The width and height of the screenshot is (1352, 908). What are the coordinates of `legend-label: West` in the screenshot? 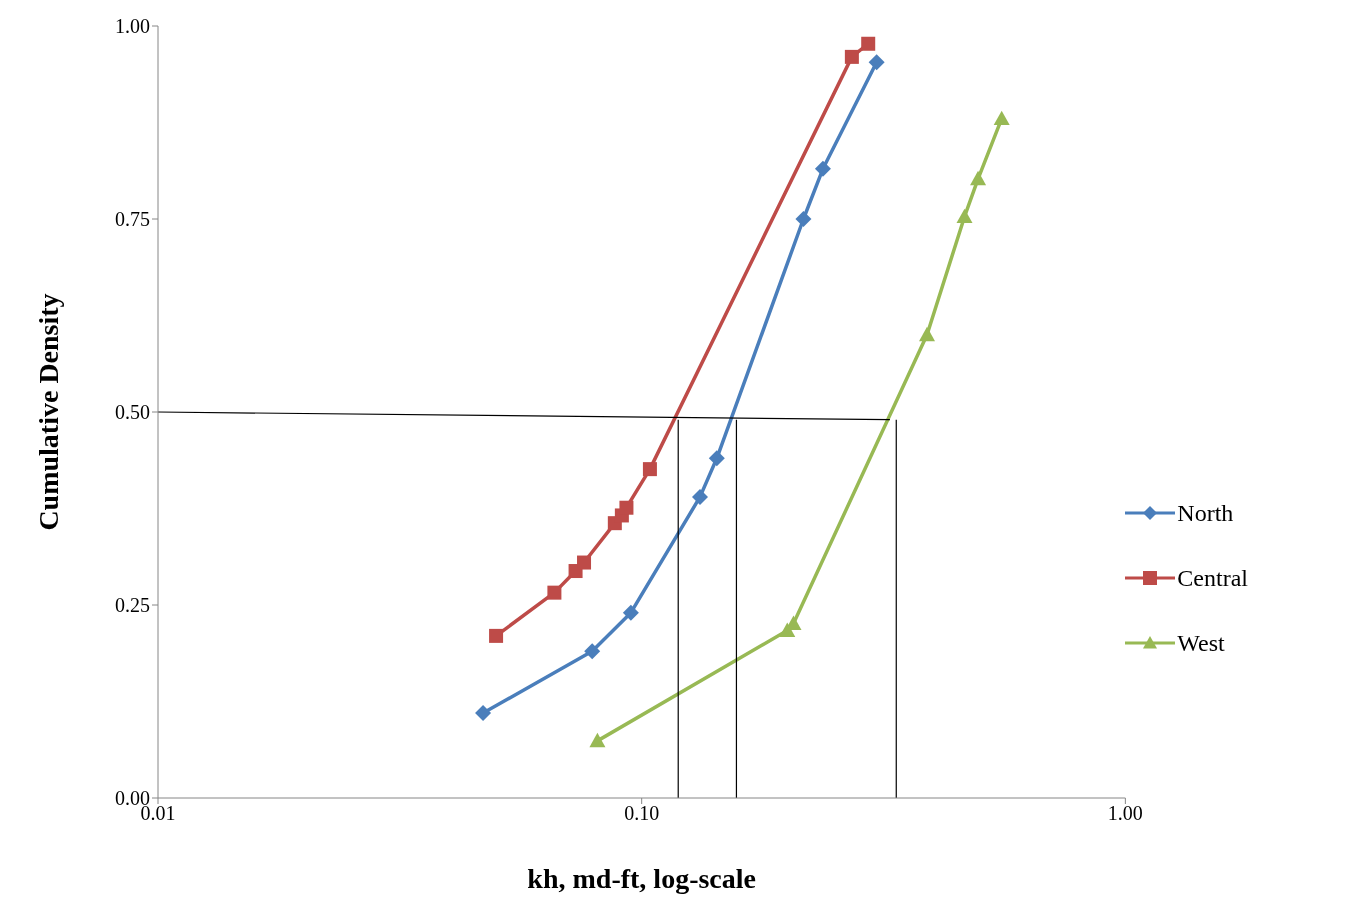 It's located at (1201, 643).